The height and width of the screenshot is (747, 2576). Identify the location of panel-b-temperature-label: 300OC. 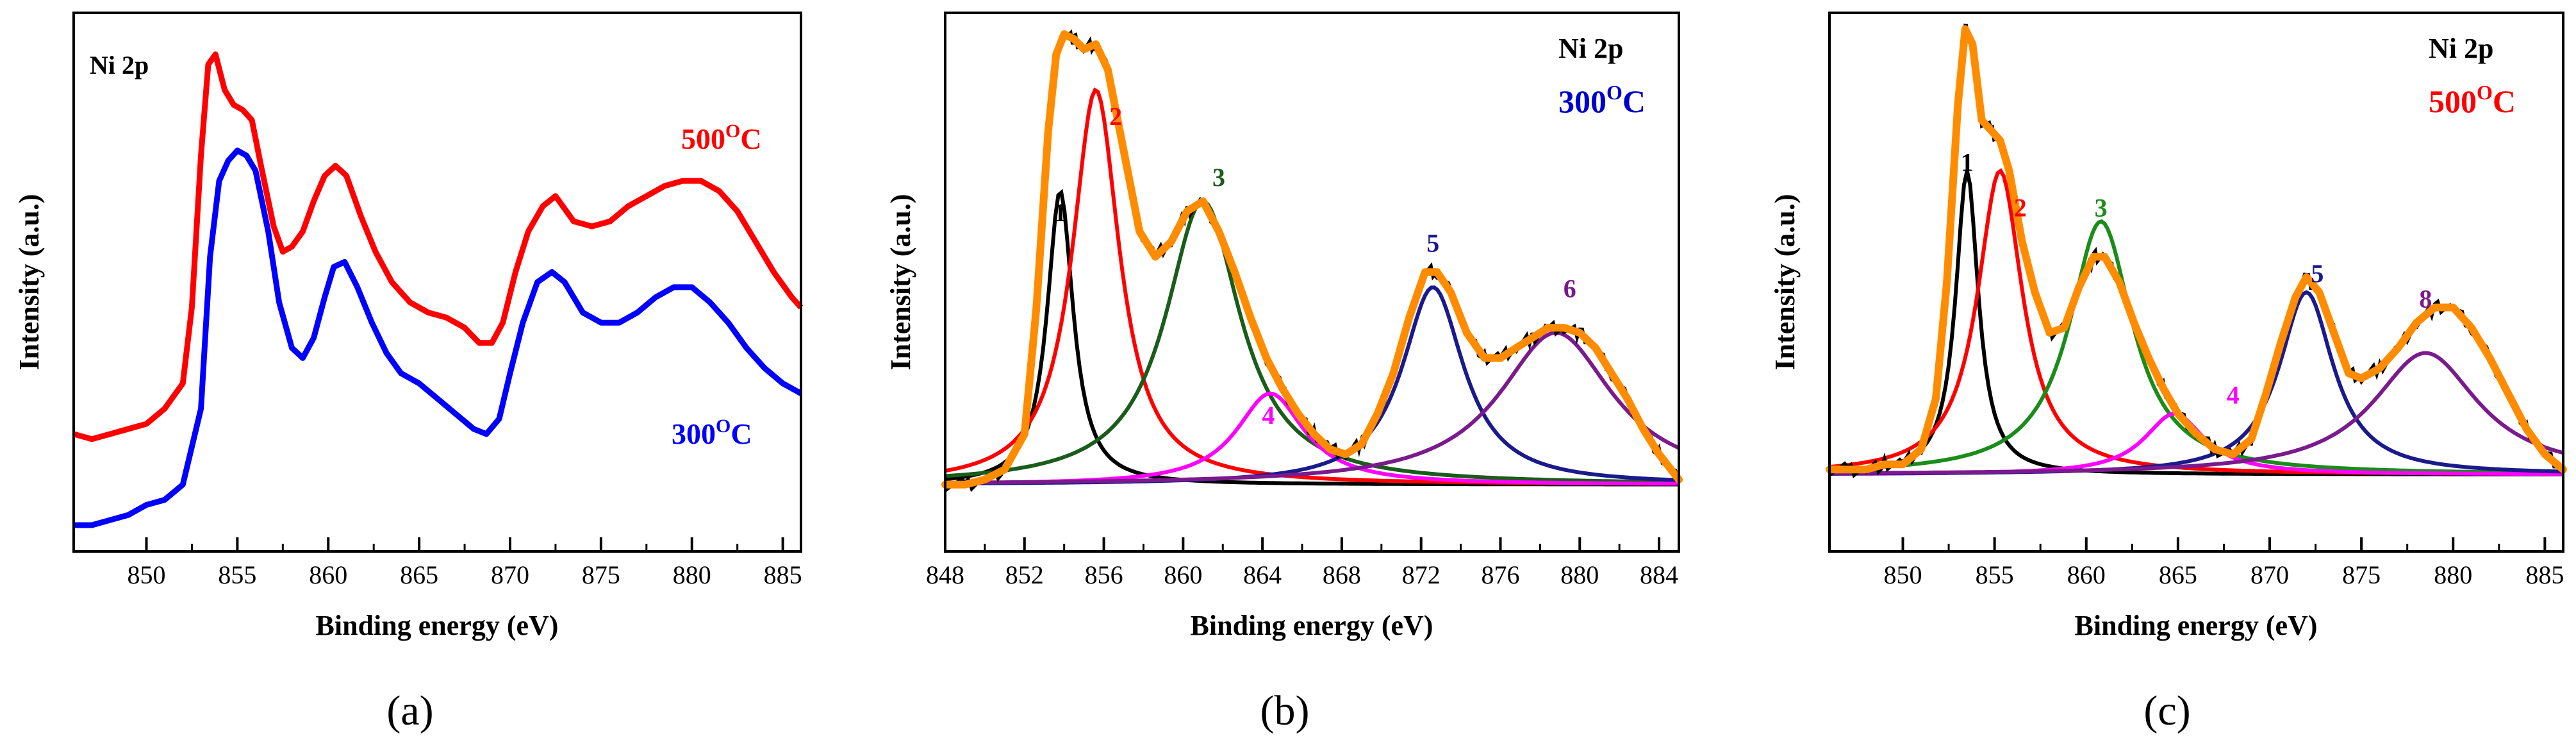
(1602, 100).